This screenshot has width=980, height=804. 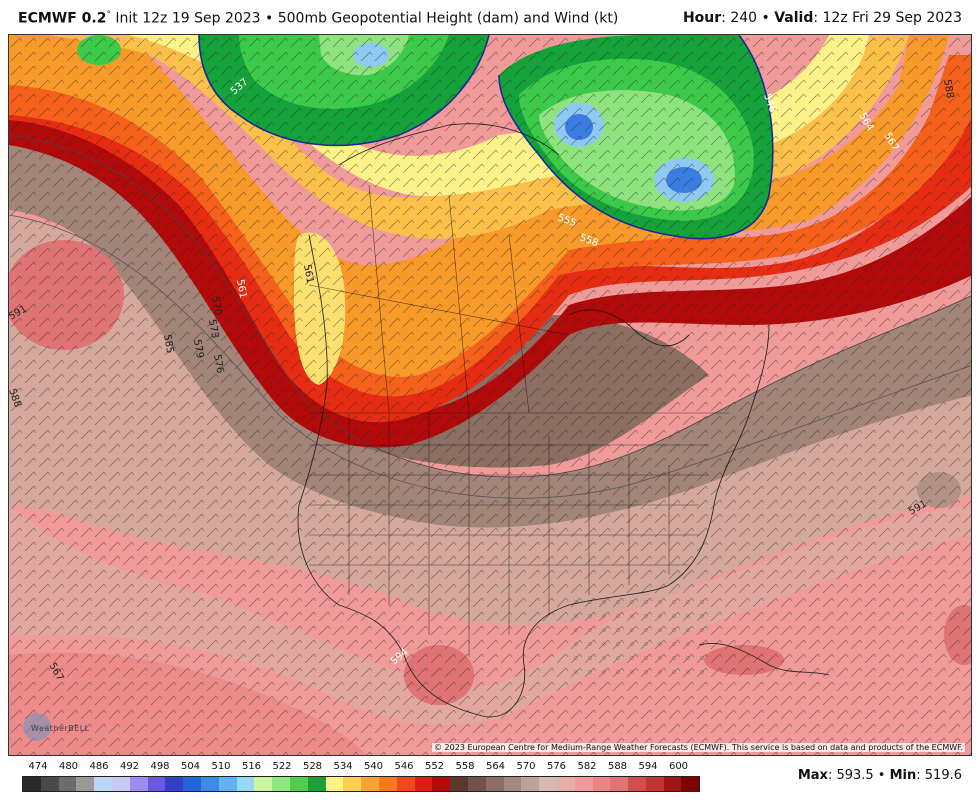 What do you see at coordinates (168, 344) in the screenshot?
I see `contour-label: 585` at bounding box center [168, 344].